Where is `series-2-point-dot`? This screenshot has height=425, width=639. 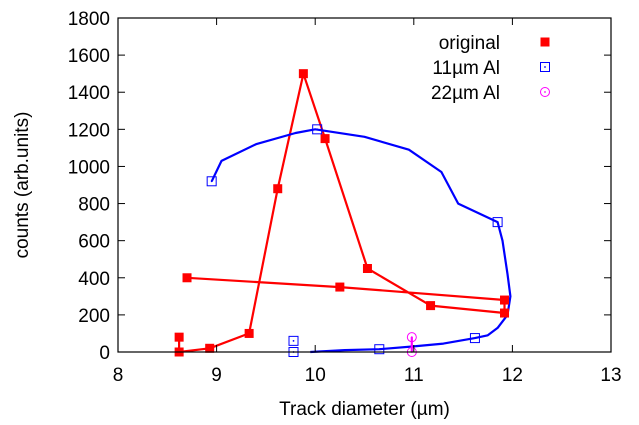 series-2-point-dot is located at coordinates (411, 337).